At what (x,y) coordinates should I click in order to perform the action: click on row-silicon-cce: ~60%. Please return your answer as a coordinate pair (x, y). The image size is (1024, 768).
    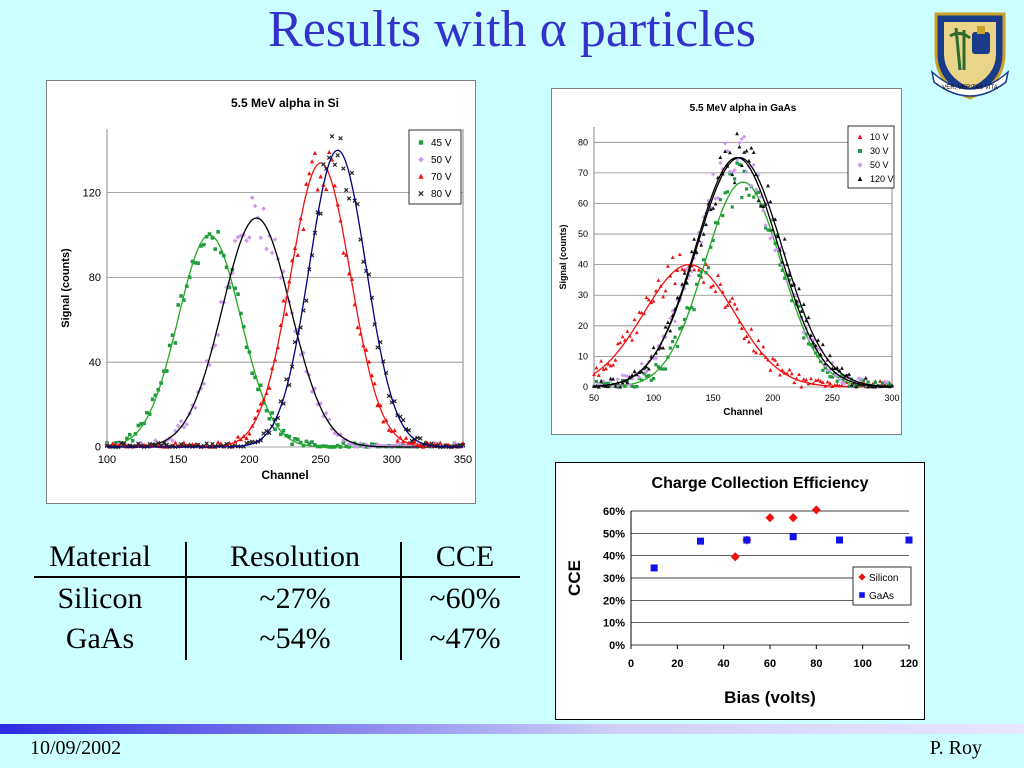
    Looking at the image, I should click on (465, 598).